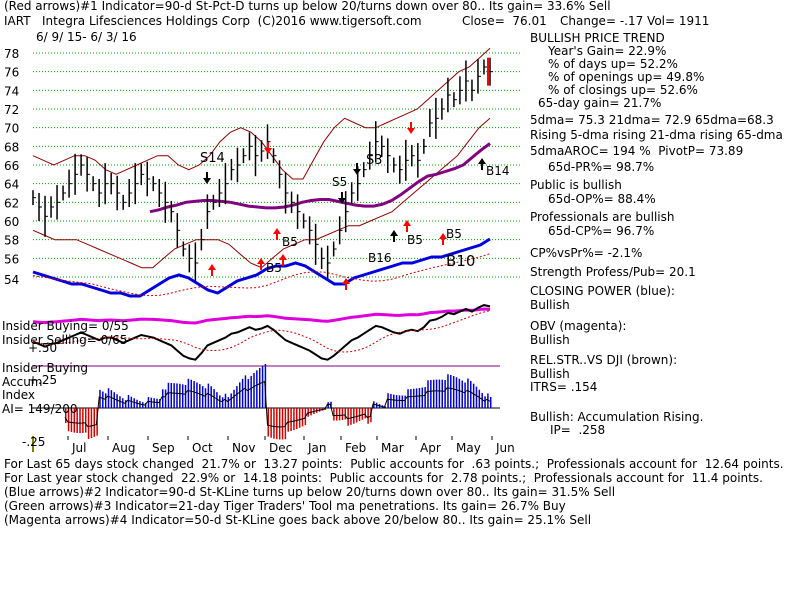  Describe the element at coordinates (11, 166) in the screenshot. I see `y-tick-label: 66` at that location.